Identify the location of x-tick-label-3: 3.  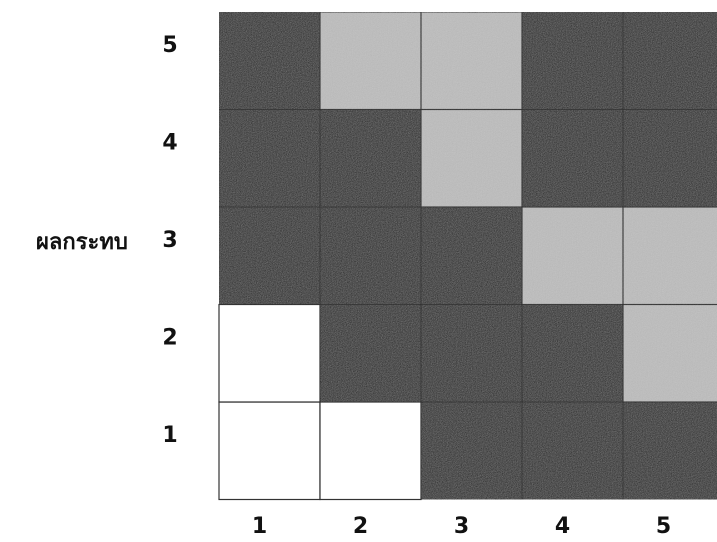
(461, 526).